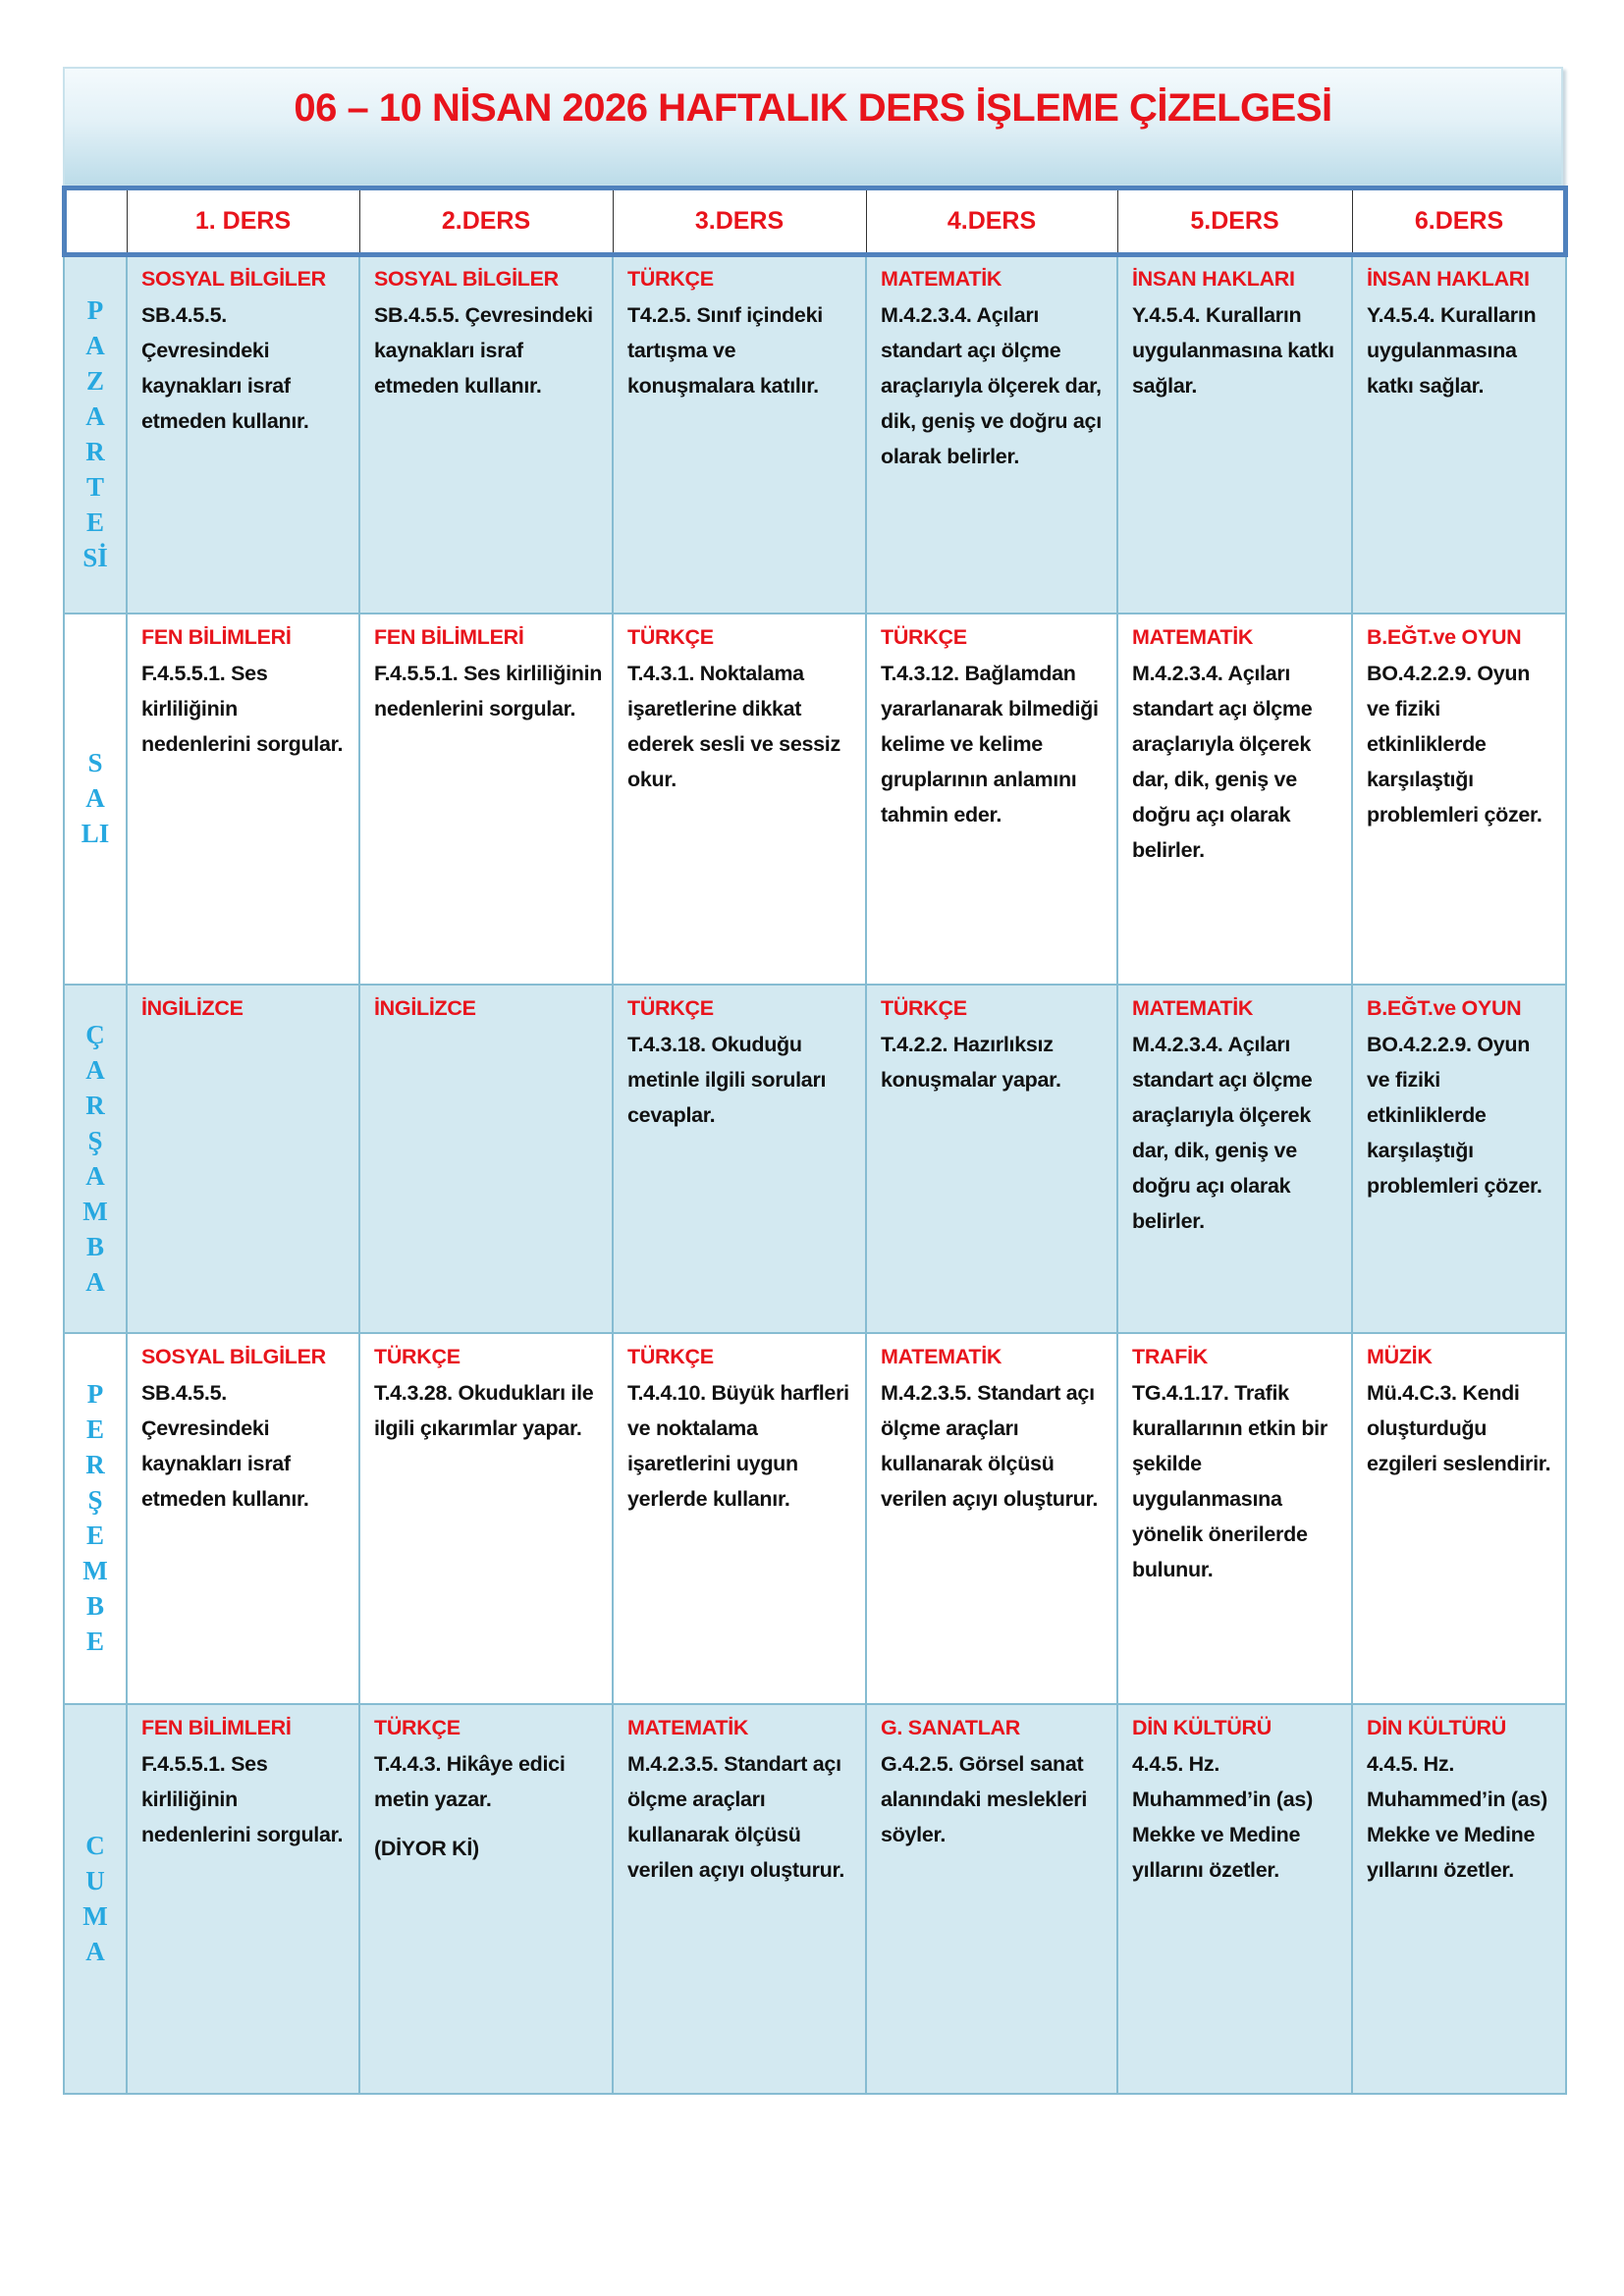  I want to click on subject-name: MÜZİK, so click(1400, 1356).